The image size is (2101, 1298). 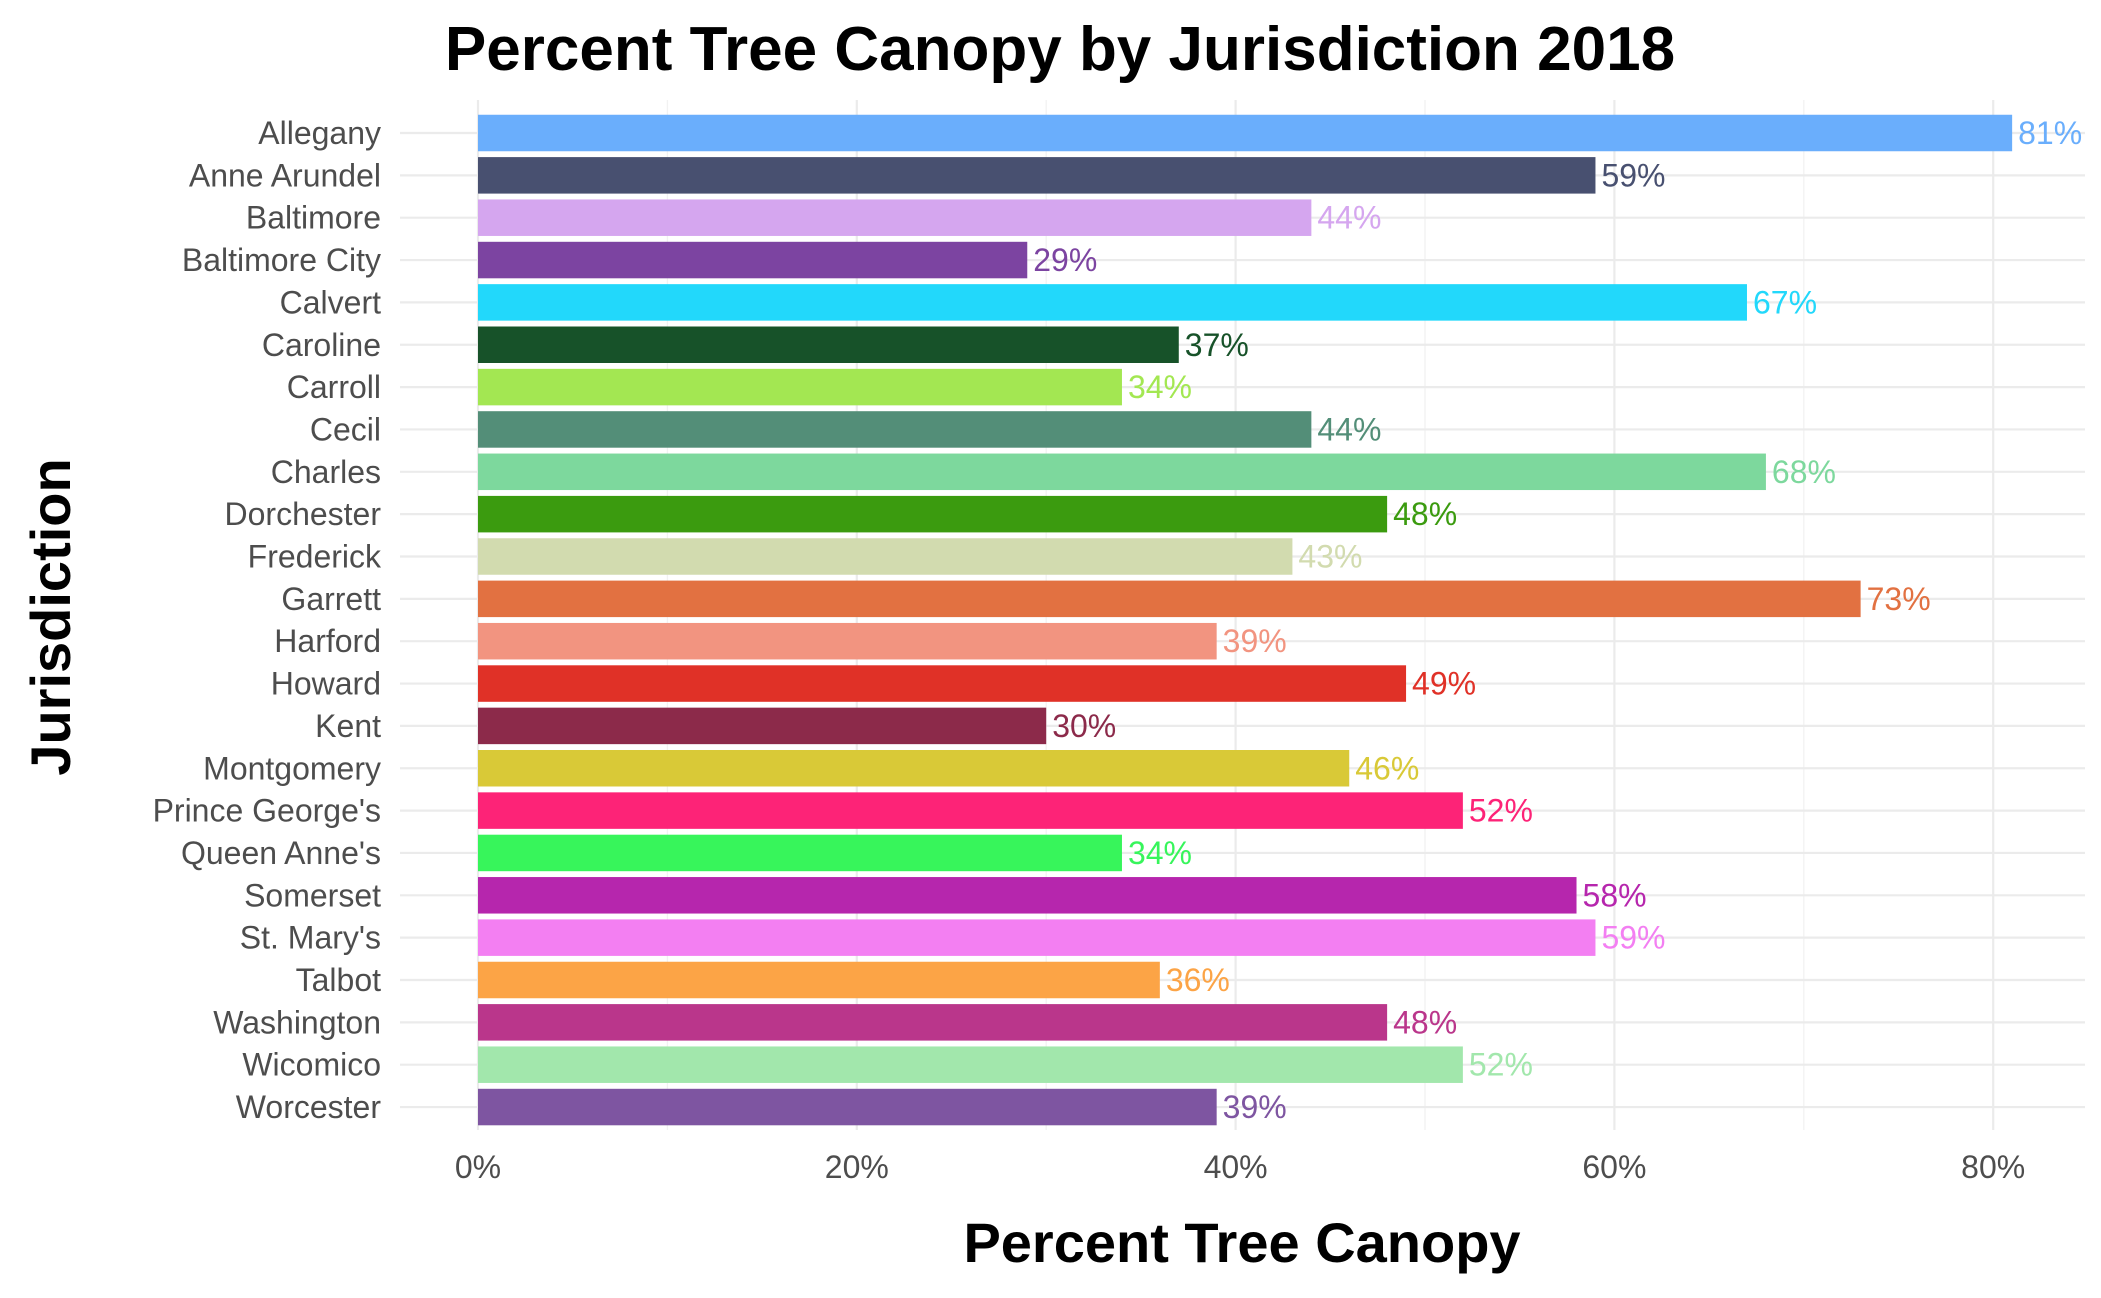 I want to click on data-label: 68%, so click(x=1804, y=472).